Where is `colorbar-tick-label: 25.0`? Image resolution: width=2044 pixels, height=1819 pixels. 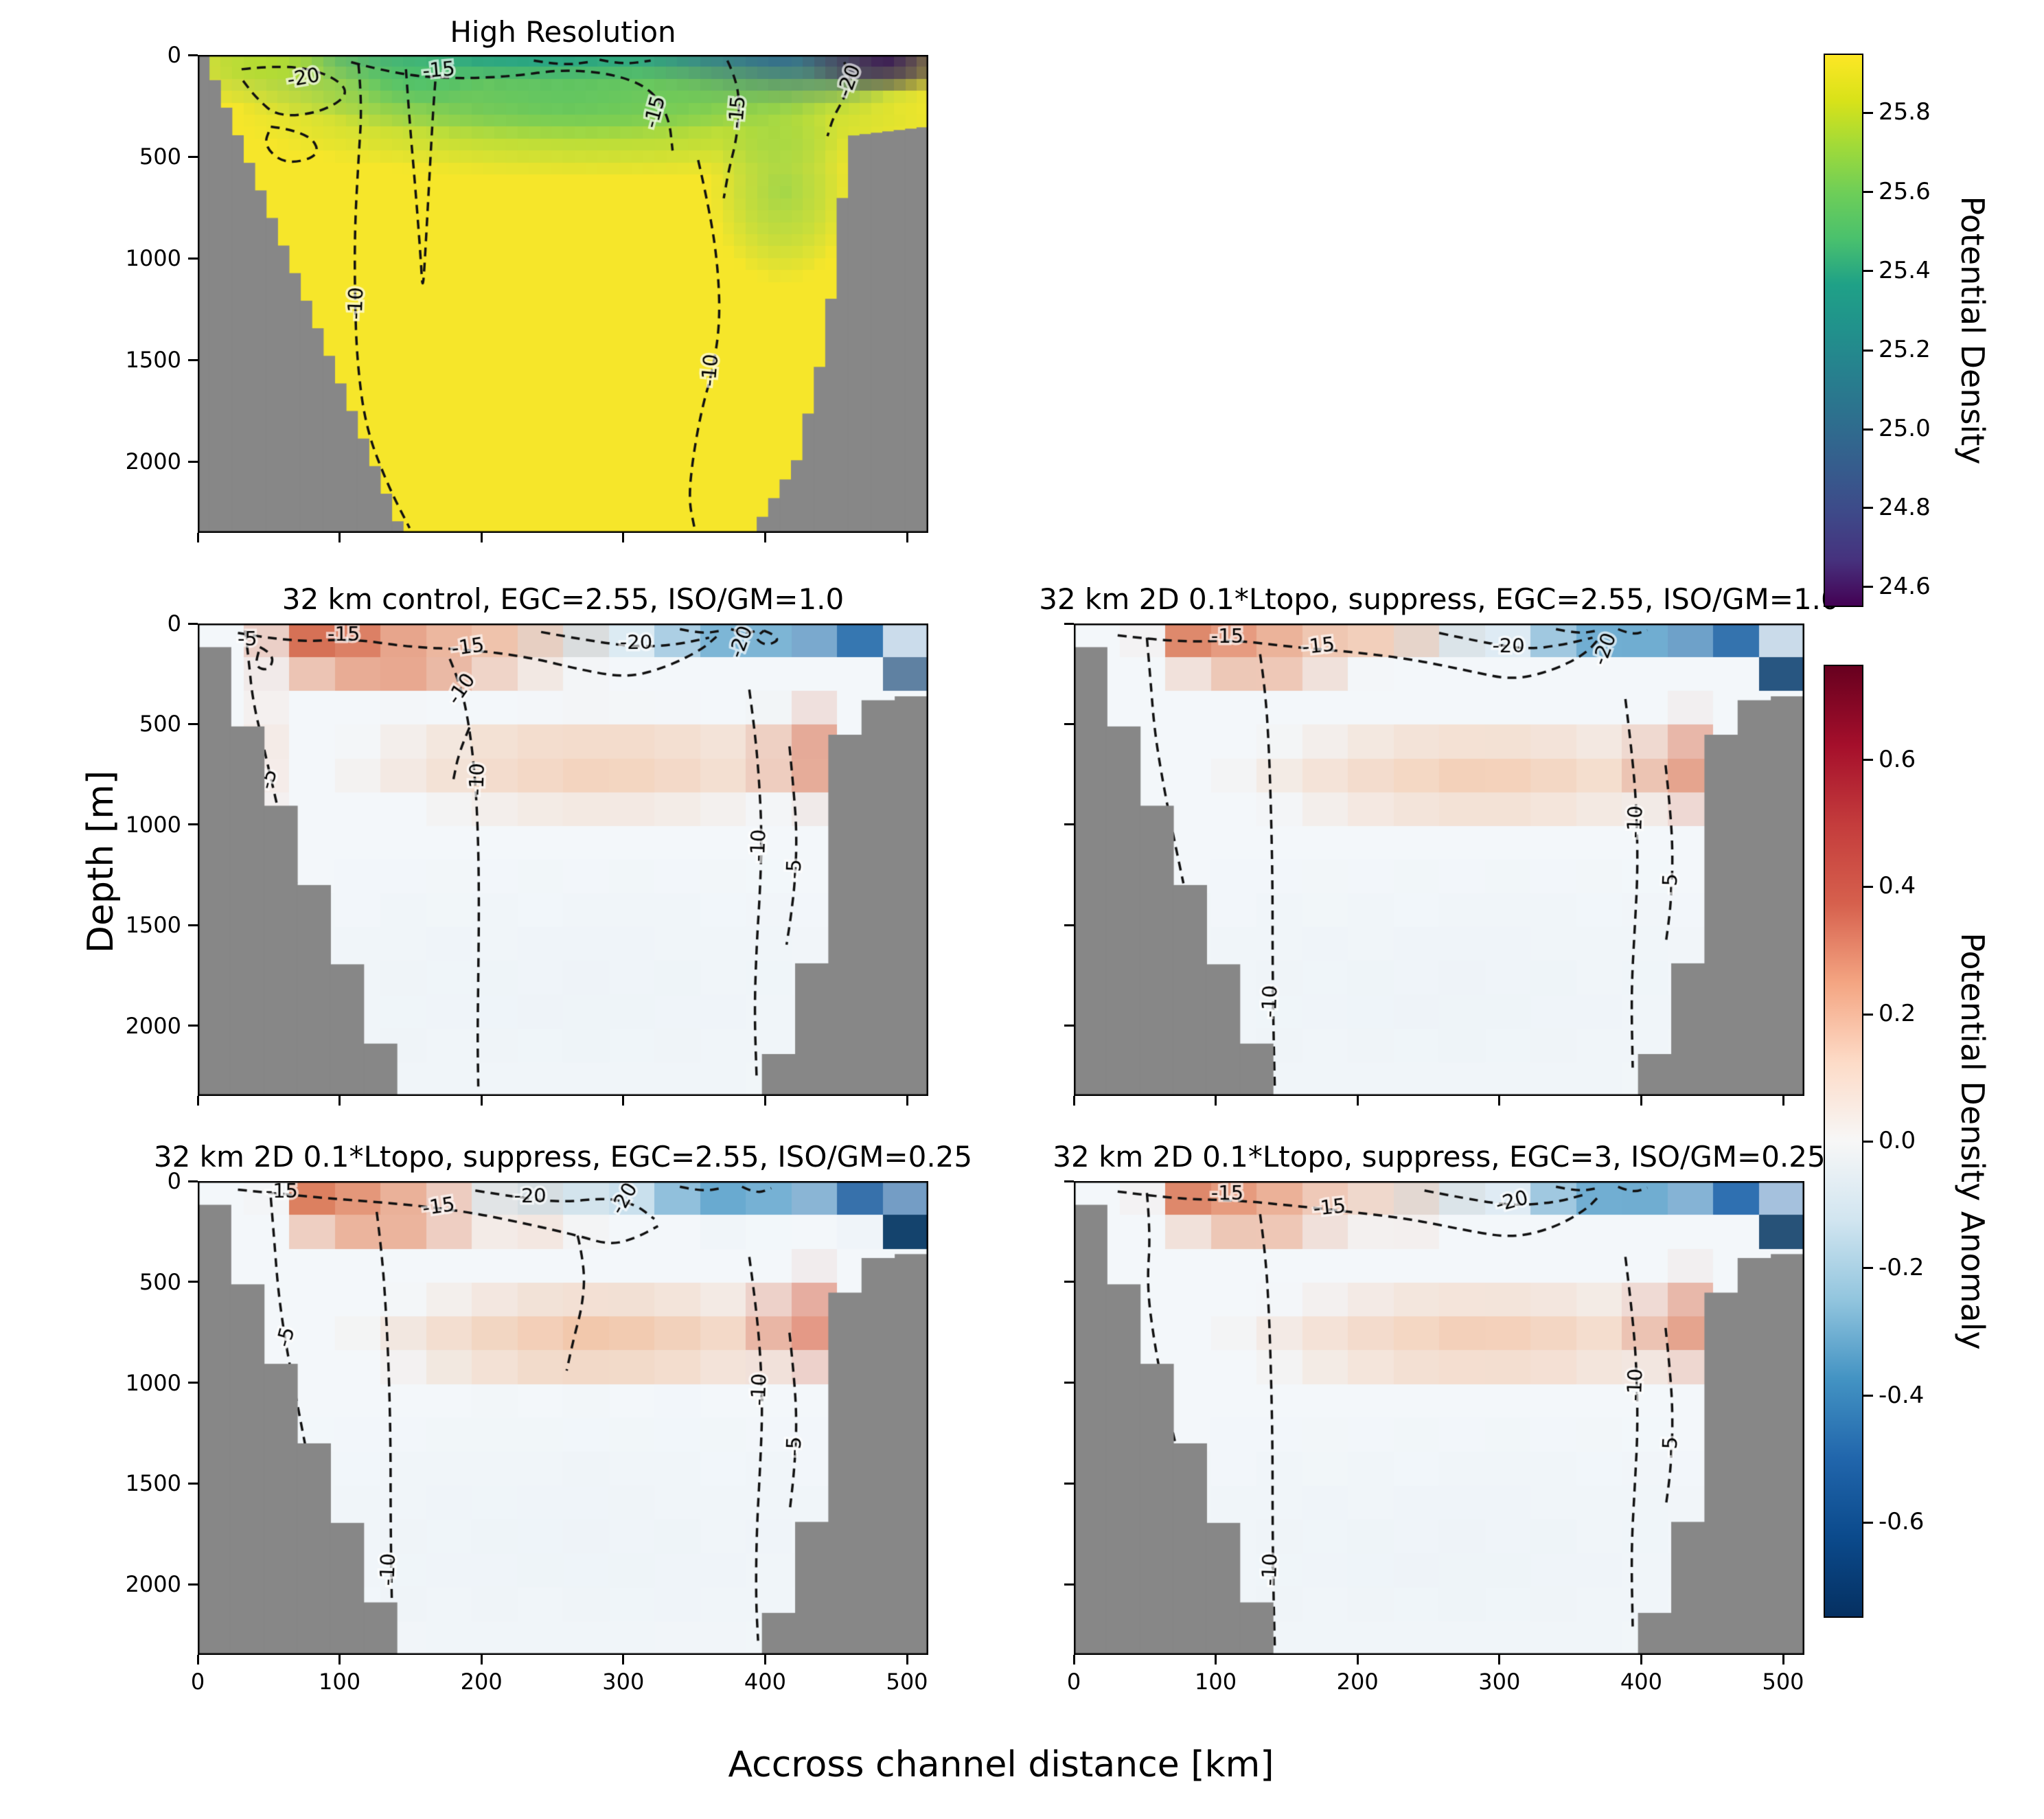 colorbar-tick-label: 25.0 is located at coordinates (1905, 429).